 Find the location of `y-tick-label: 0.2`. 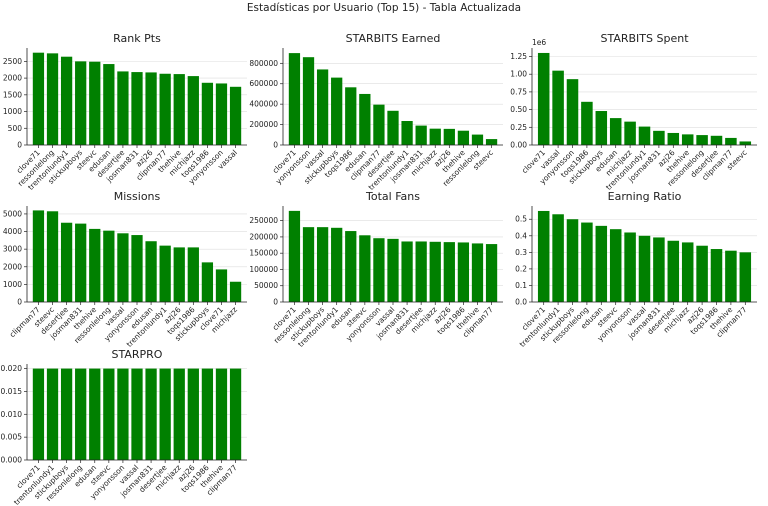

y-tick-label: 0.2 is located at coordinates (521, 268).